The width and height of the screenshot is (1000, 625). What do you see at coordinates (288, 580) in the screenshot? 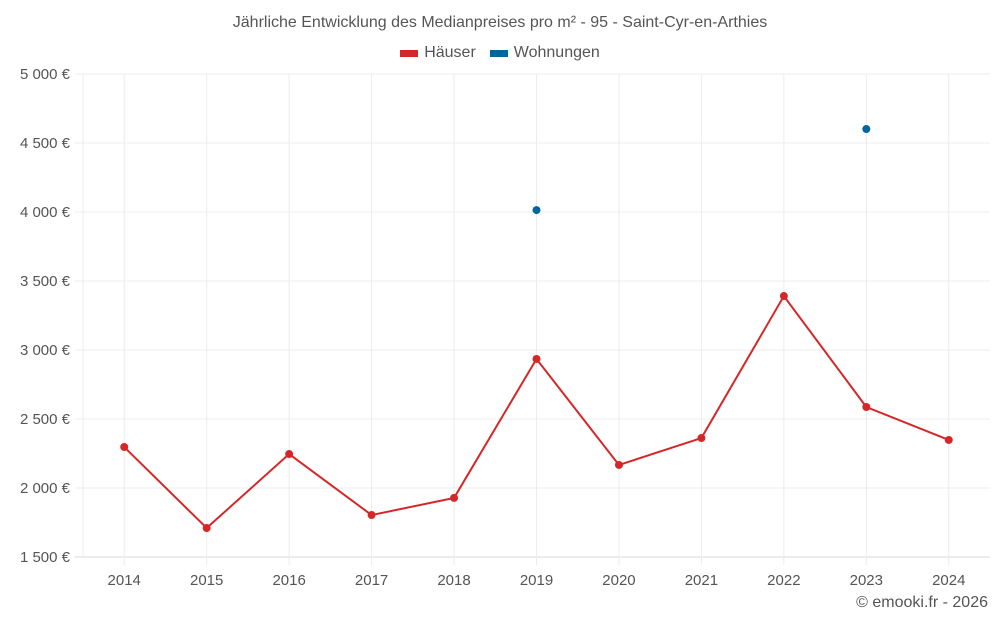
I see `x-tick-label: 2016` at bounding box center [288, 580].